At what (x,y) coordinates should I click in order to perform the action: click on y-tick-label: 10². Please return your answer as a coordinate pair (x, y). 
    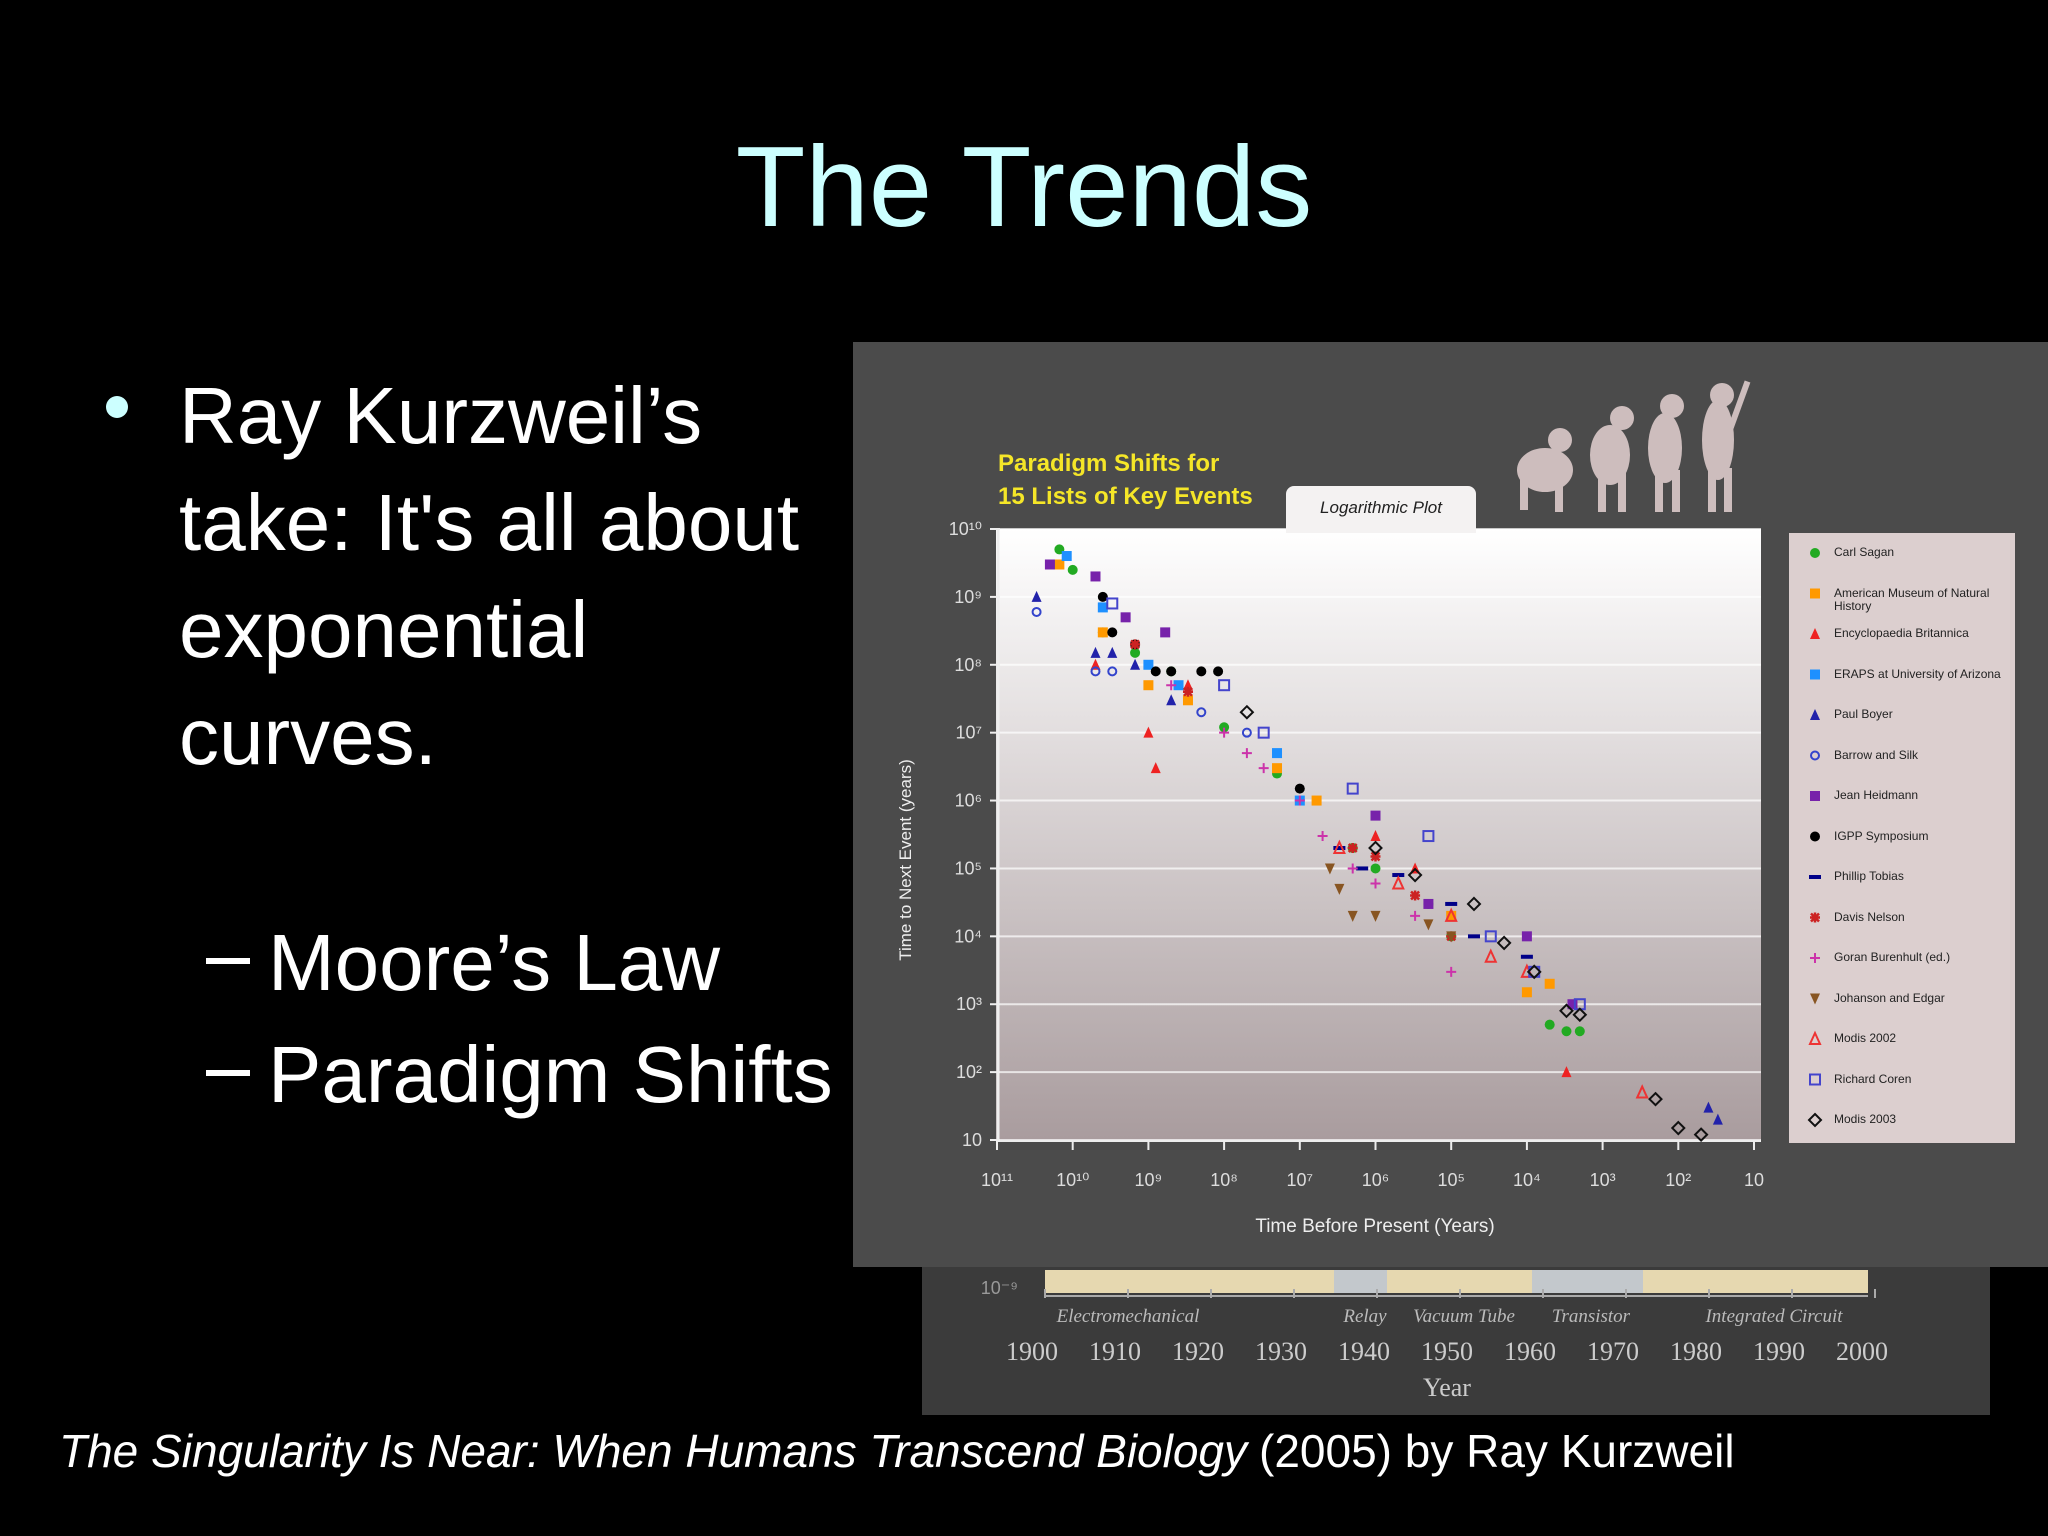
    Looking at the image, I should click on (969, 1072).